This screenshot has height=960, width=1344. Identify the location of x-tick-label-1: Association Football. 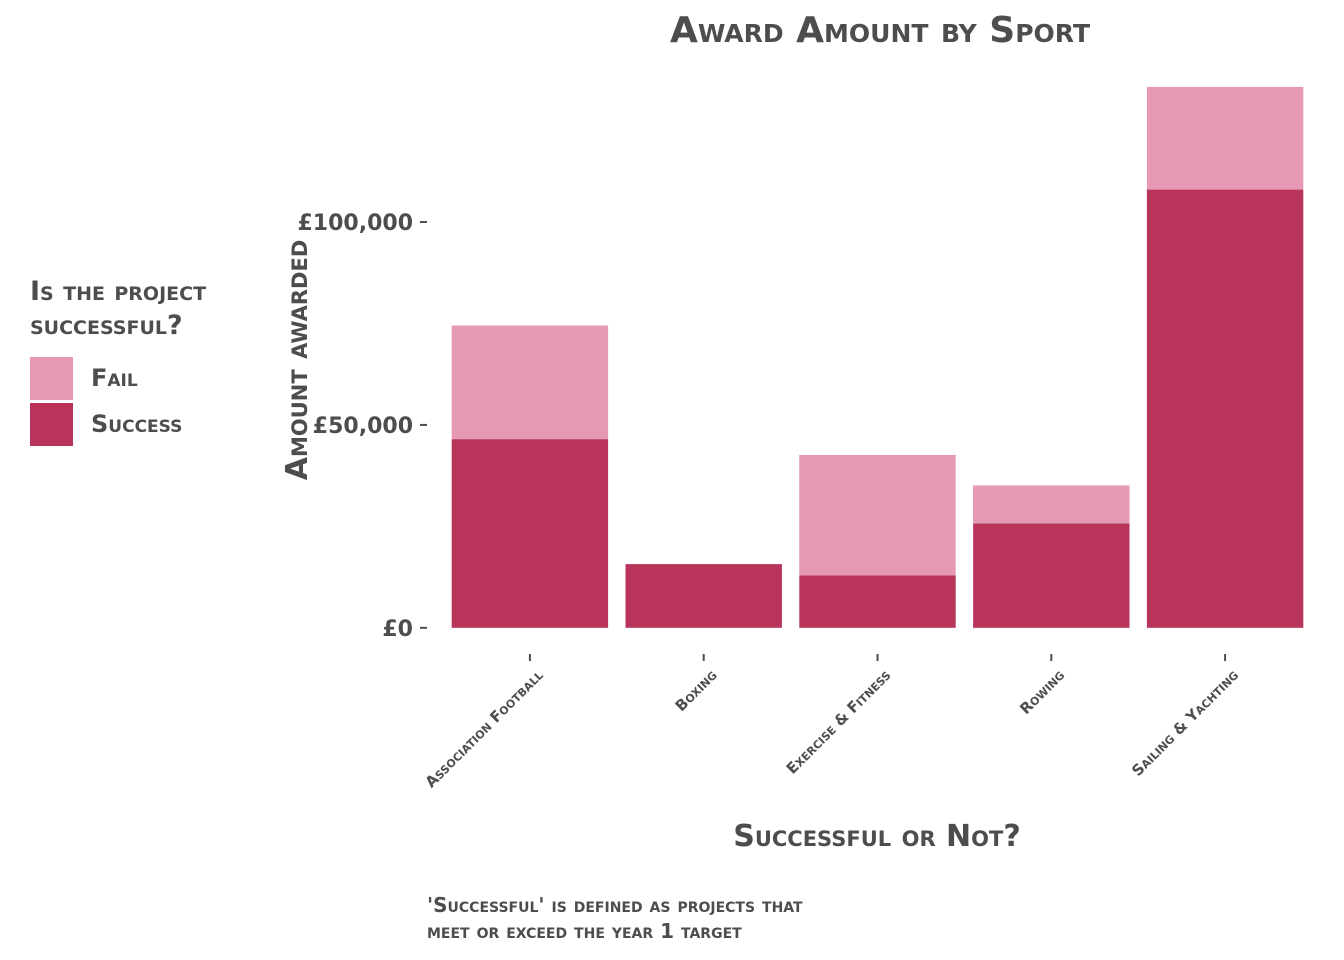
(484, 728).